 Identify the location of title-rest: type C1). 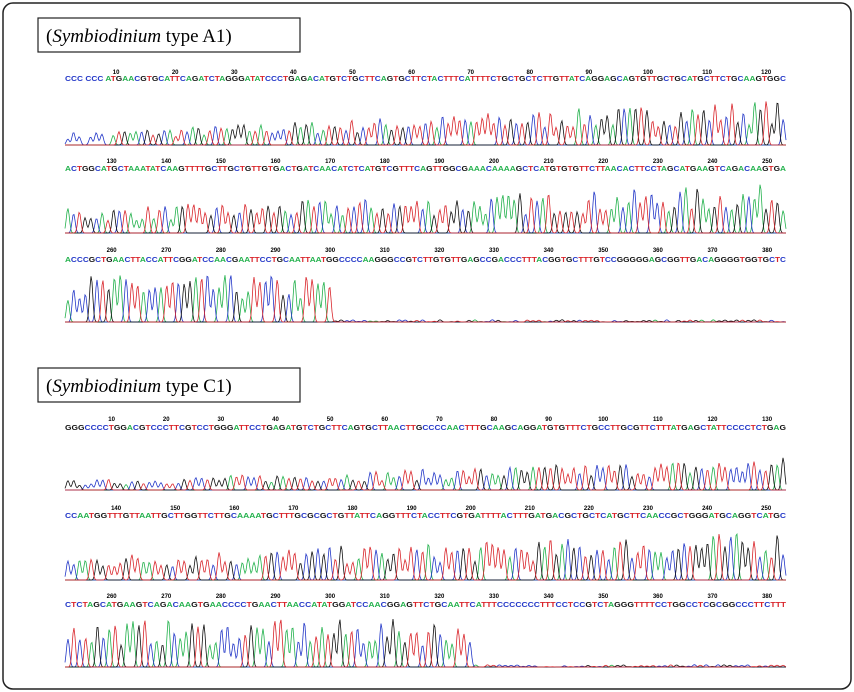
(196, 386).